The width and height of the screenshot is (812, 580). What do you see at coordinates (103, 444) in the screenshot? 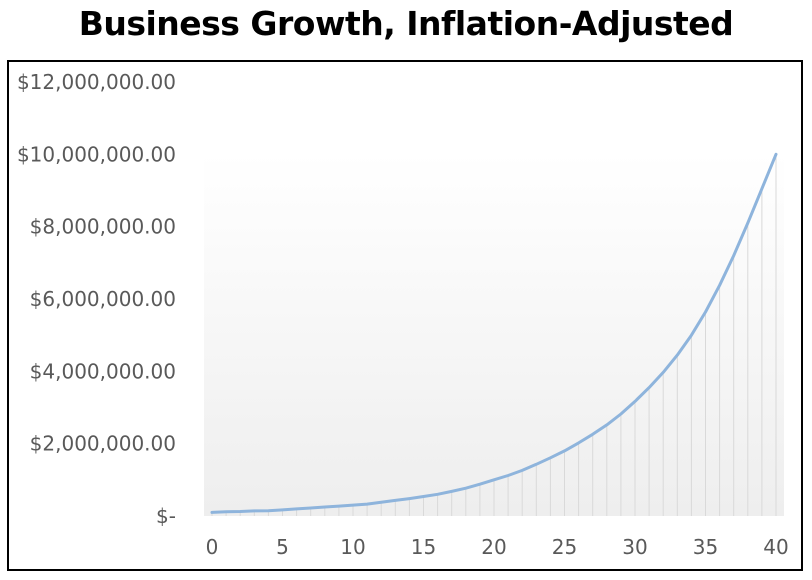
I see `y-tick-label: $2,000,000.00` at bounding box center [103, 444].